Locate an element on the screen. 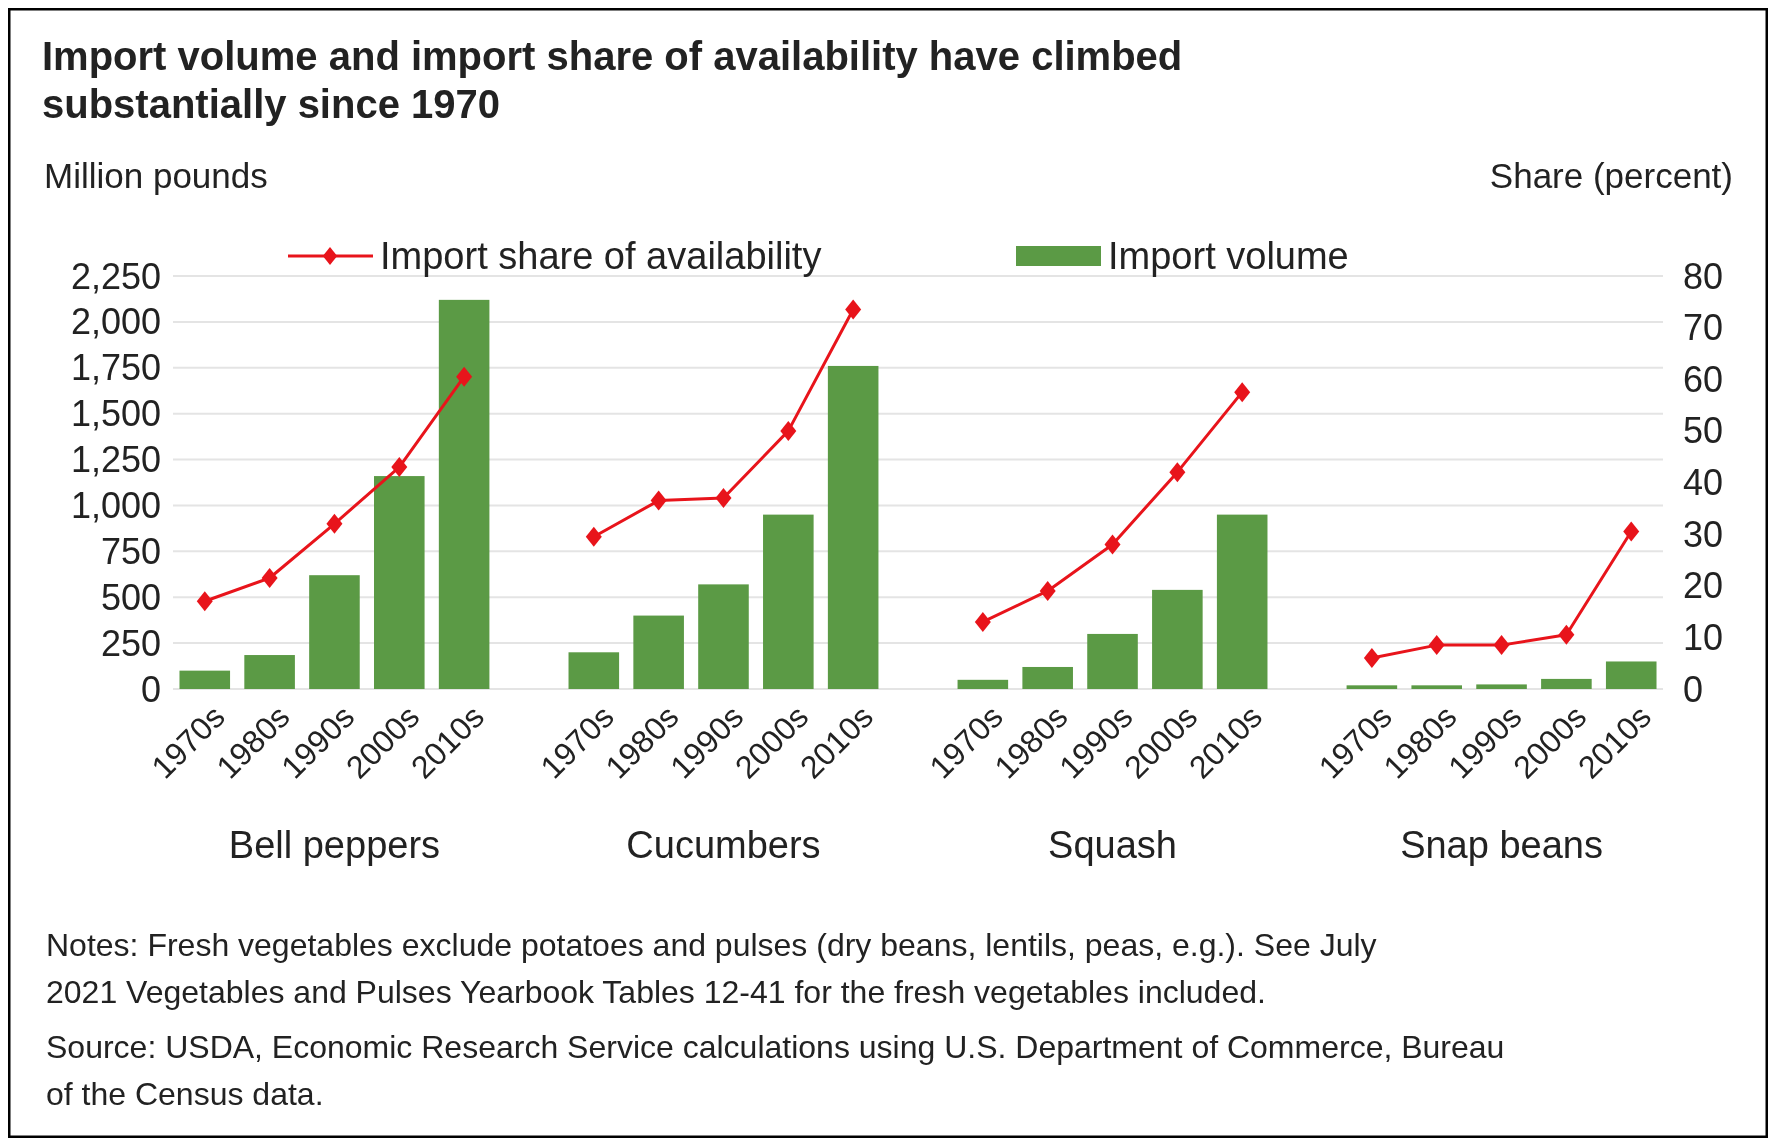 This screenshot has width=1776, height=1143. chart-title: Import volume and import share of availability have climbed substantially since 1970 is located at coordinates (612, 80).